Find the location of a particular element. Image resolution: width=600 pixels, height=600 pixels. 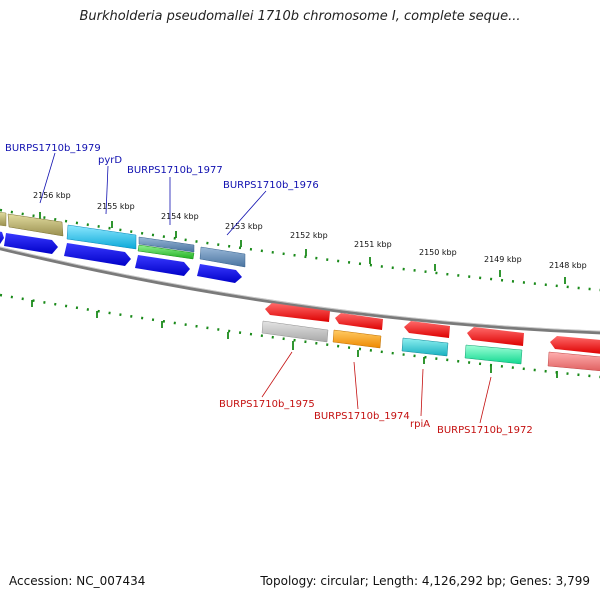

lower-scale-track is located at coordinates (300, 336).